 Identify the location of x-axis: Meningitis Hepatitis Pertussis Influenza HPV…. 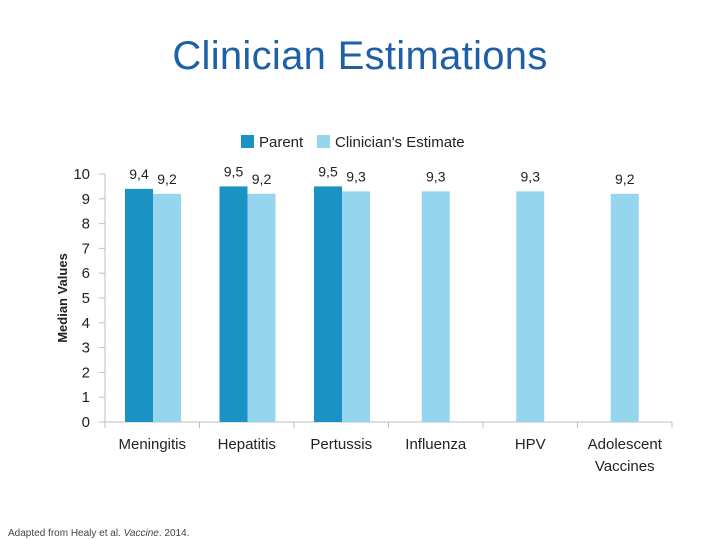
(388, 448).